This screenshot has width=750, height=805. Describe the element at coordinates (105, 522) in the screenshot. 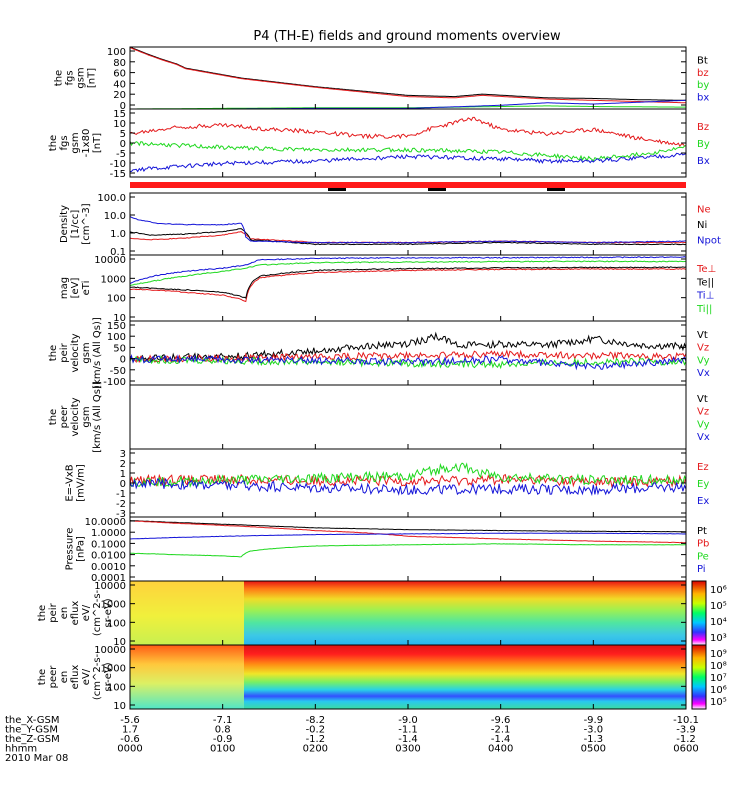

I see `y-tick-label: 10.0000` at that location.